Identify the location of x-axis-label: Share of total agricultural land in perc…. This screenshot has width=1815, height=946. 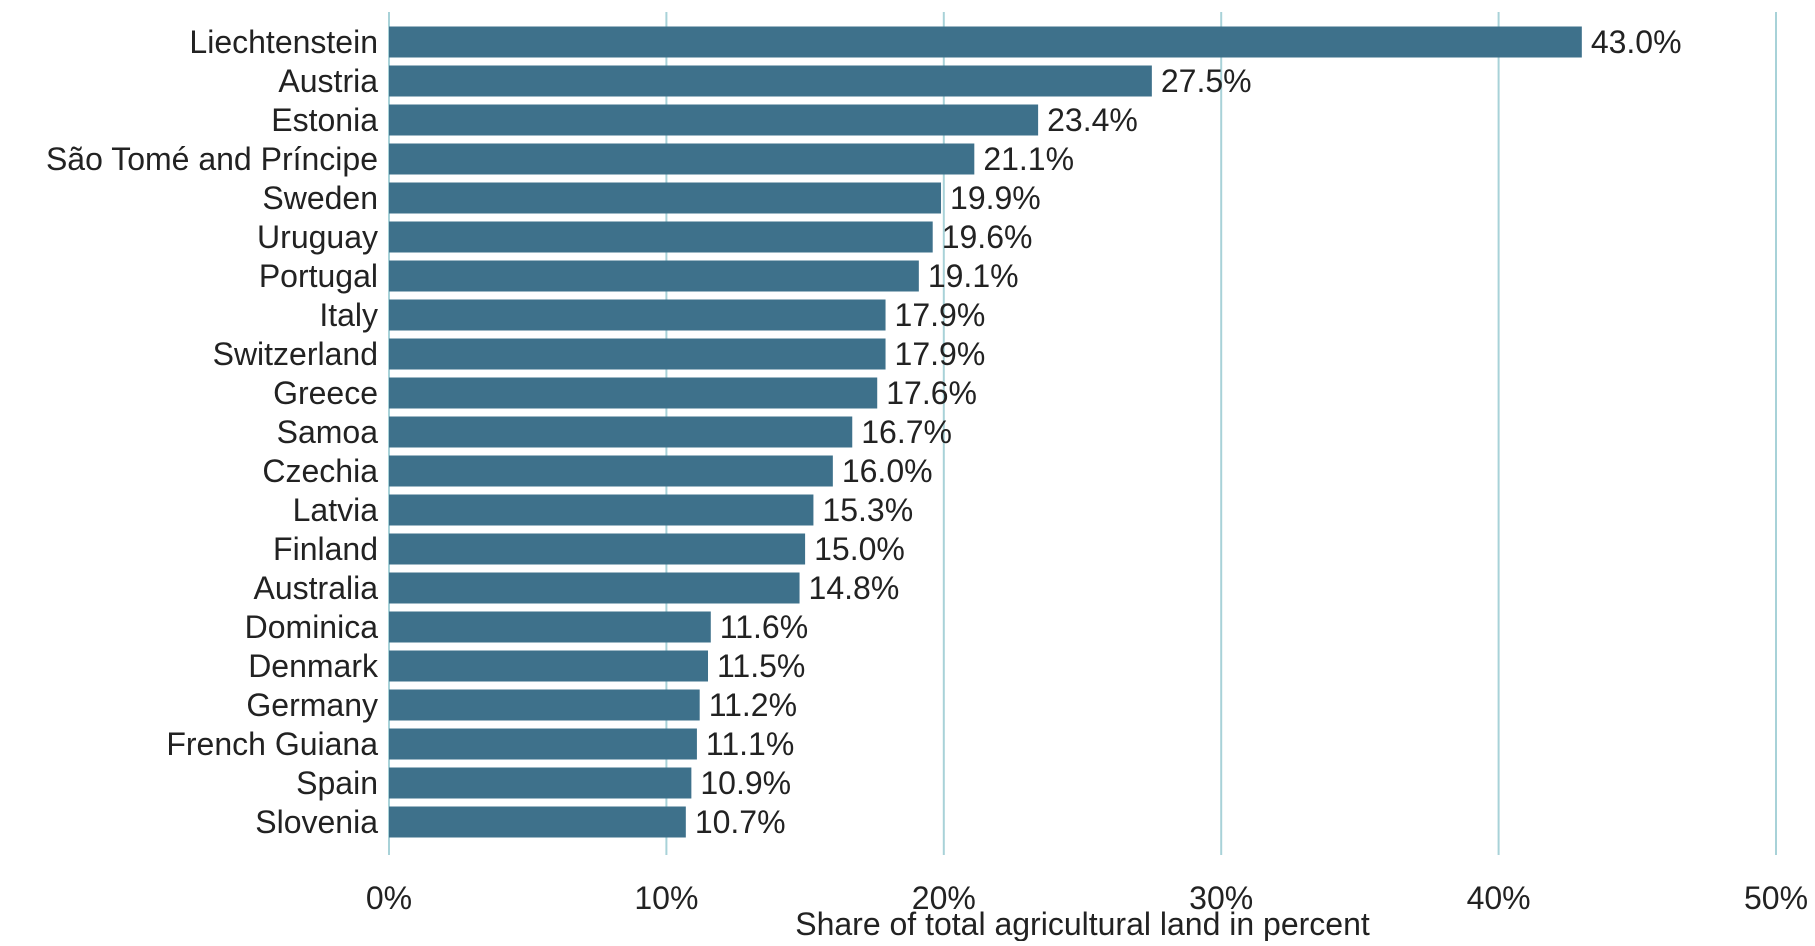
(1082, 923).